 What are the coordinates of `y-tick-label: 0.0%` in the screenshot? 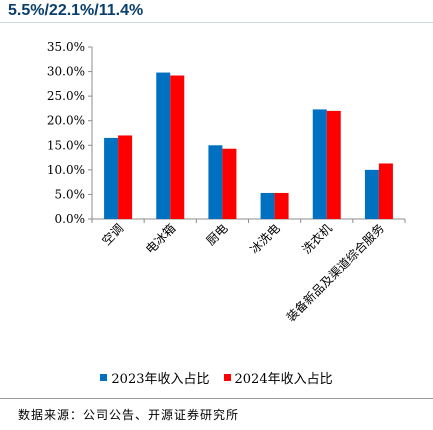 It's located at (70, 219).